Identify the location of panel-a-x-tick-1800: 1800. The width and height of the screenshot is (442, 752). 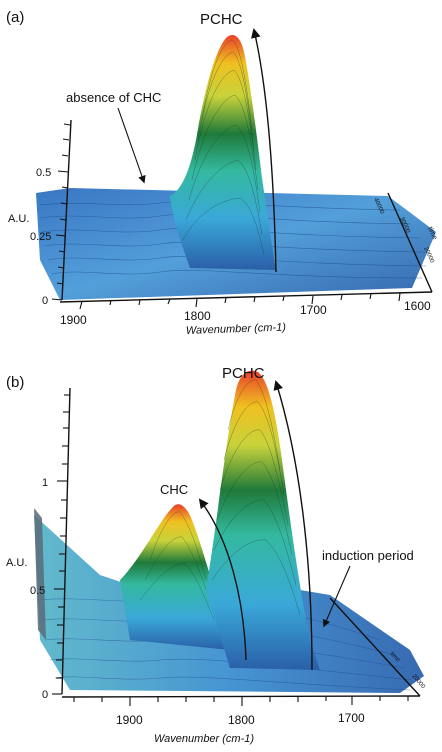
(197, 316).